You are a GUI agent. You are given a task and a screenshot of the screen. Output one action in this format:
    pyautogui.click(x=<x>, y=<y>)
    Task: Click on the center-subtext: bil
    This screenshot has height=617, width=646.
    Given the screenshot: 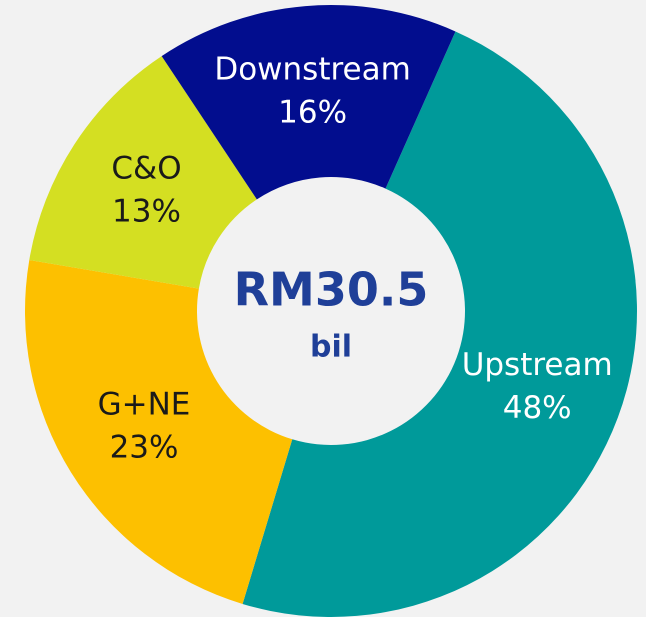 What is the action you would take?
    pyautogui.click(x=331, y=347)
    